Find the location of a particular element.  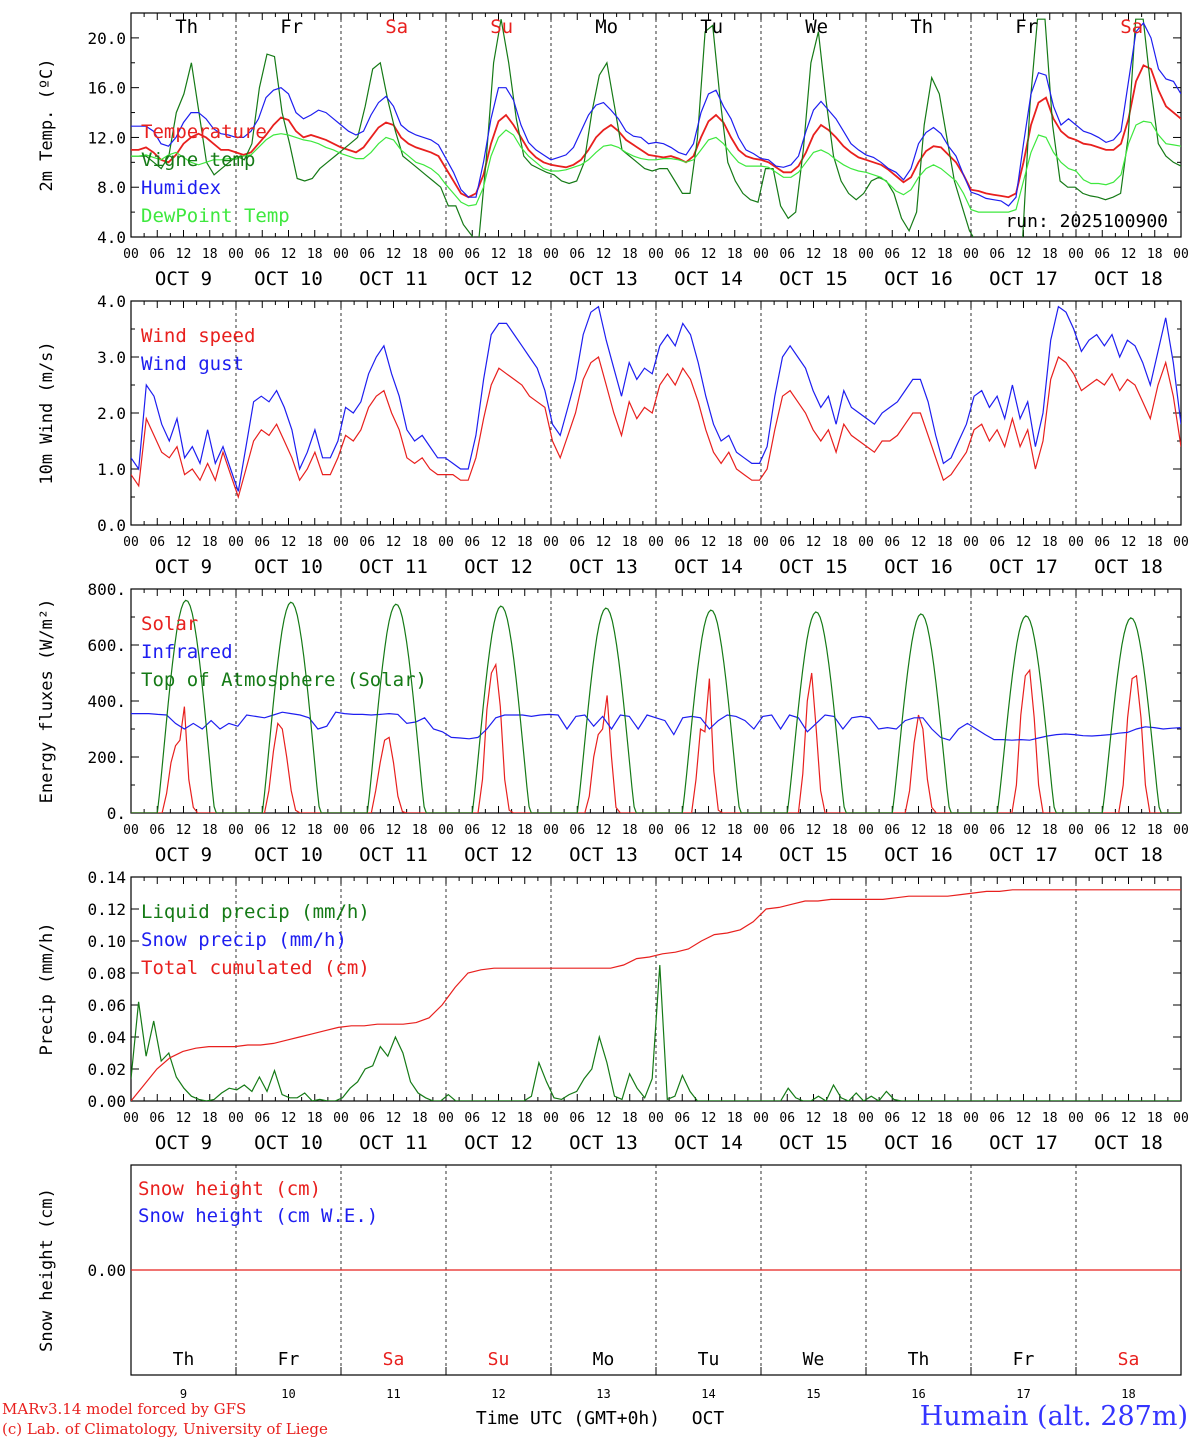

y-axis-label-snow: Snow height (cm) is located at coordinates (47, 1270).